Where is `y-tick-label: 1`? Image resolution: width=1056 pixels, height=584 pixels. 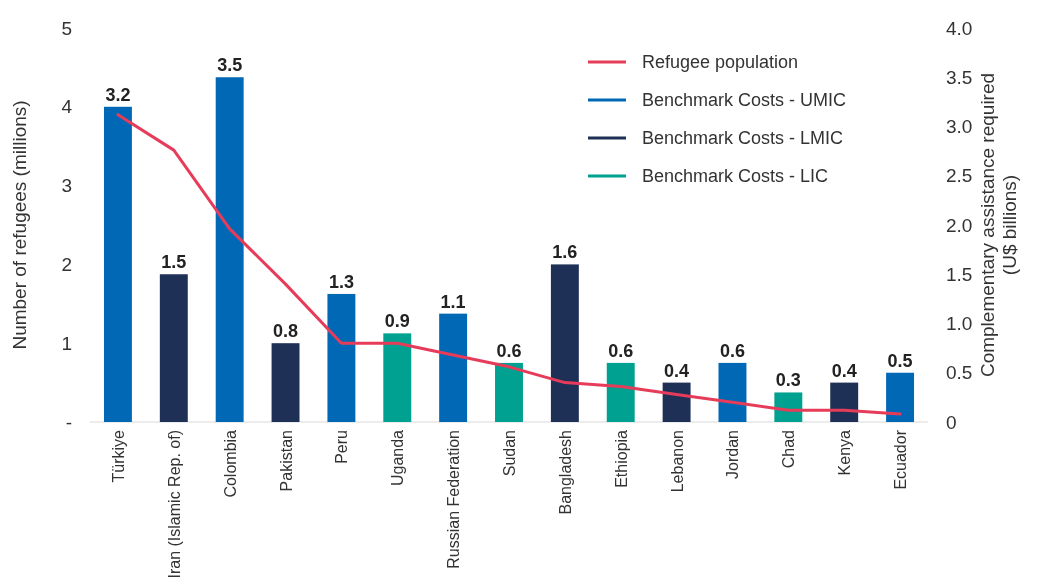
y-tick-label: 1 is located at coordinates (66, 343).